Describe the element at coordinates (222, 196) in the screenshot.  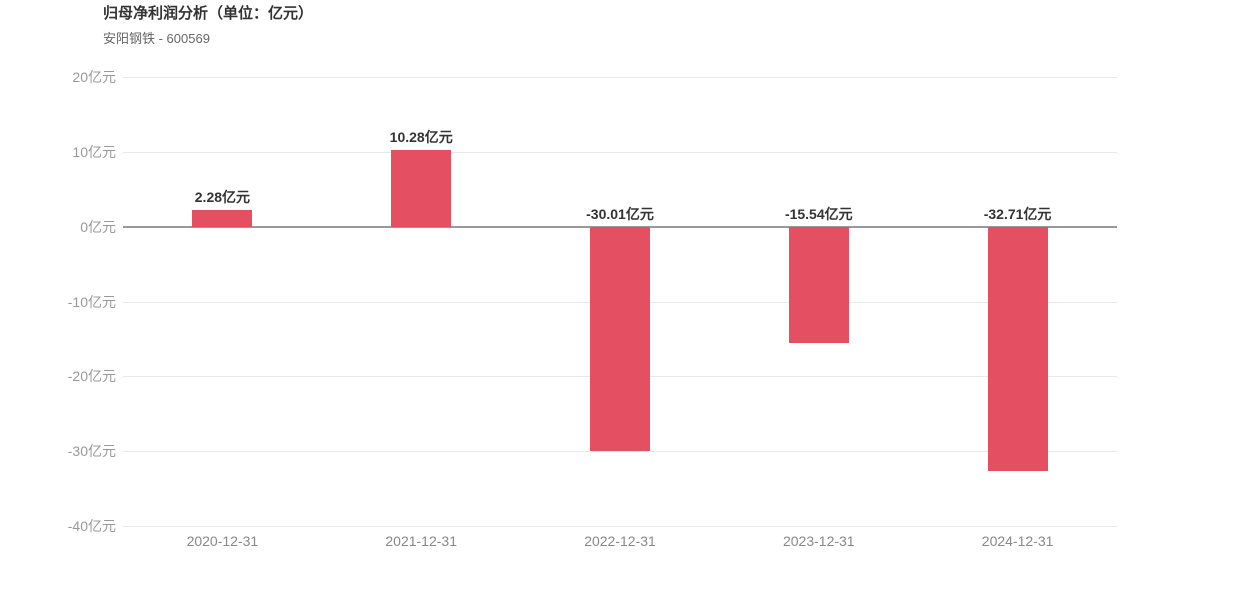
I see `bar-value-label: 2.28亿元` at that location.